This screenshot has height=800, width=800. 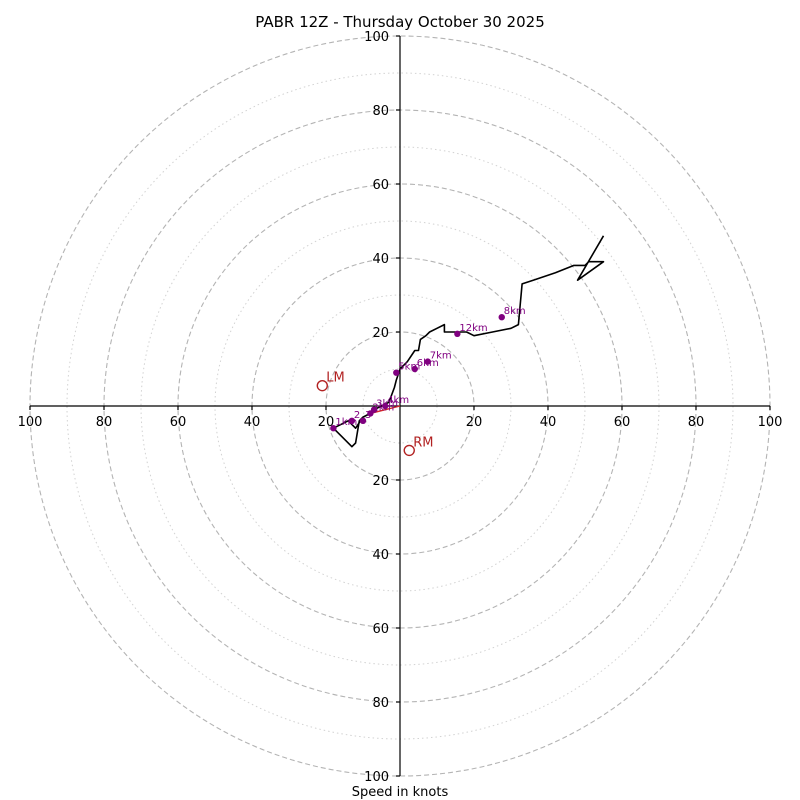 I want to click on x-axis-label: Speed in knots, so click(x=400, y=792).